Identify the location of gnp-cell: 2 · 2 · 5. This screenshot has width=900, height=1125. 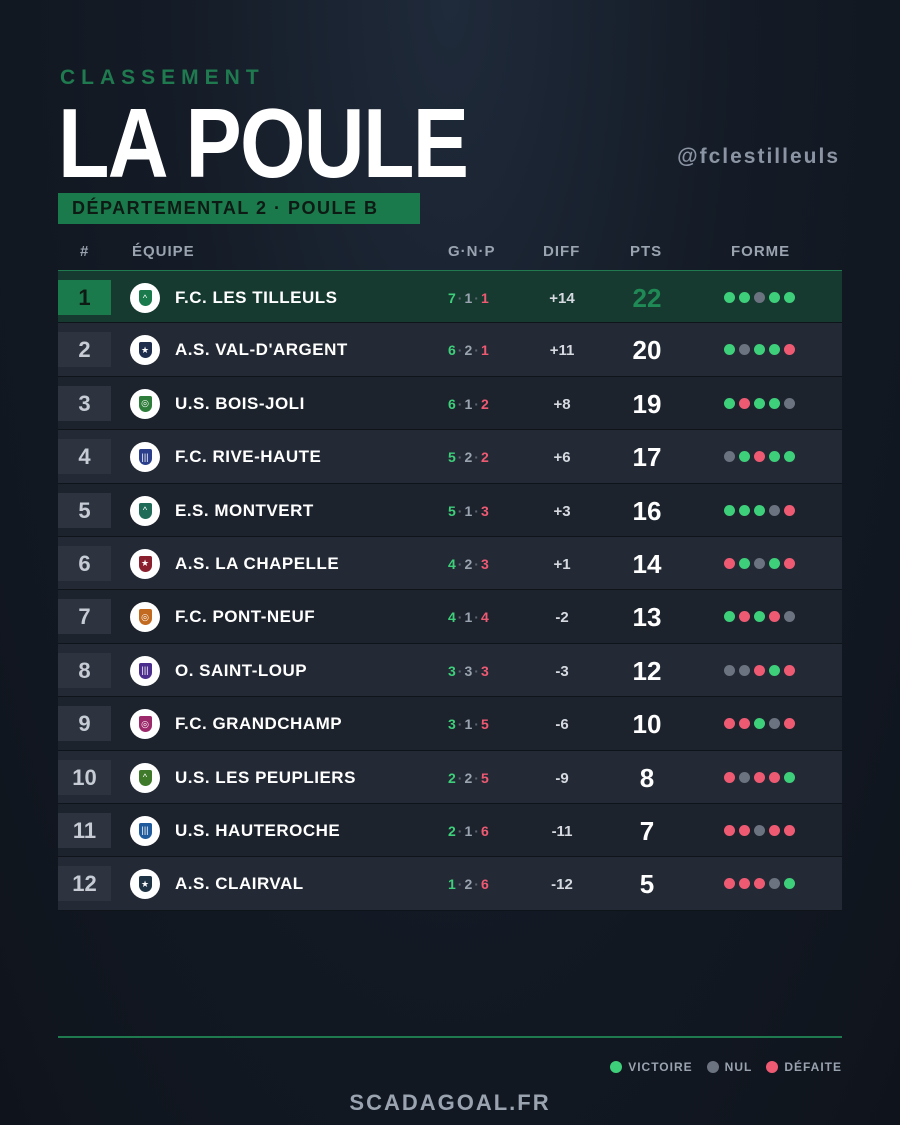
(468, 778).